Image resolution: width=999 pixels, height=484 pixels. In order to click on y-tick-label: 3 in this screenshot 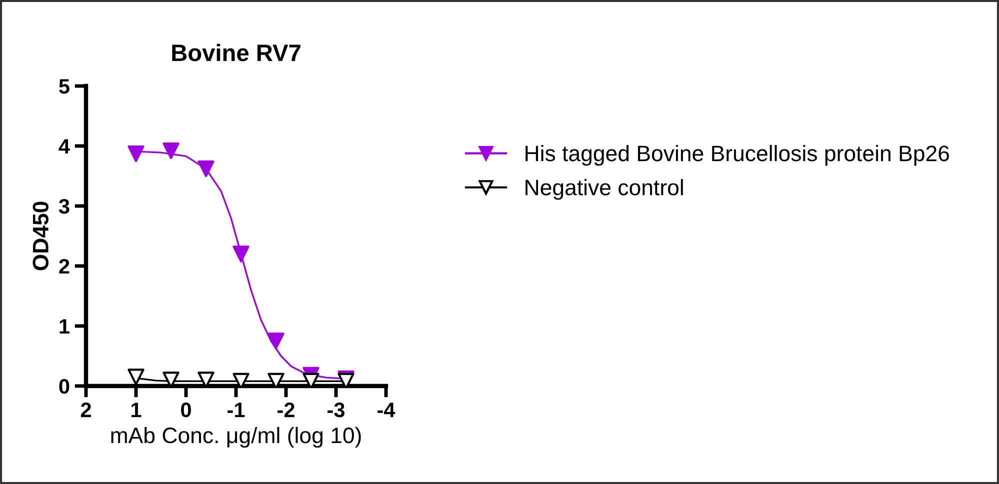, I will do `click(64, 206)`.